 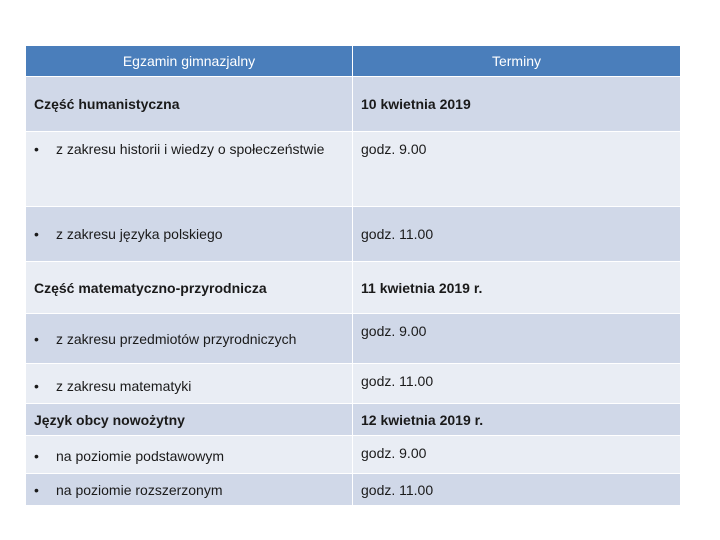 I want to click on date-foreign-language: 12 kwietnia 2019 r., so click(x=516, y=419).